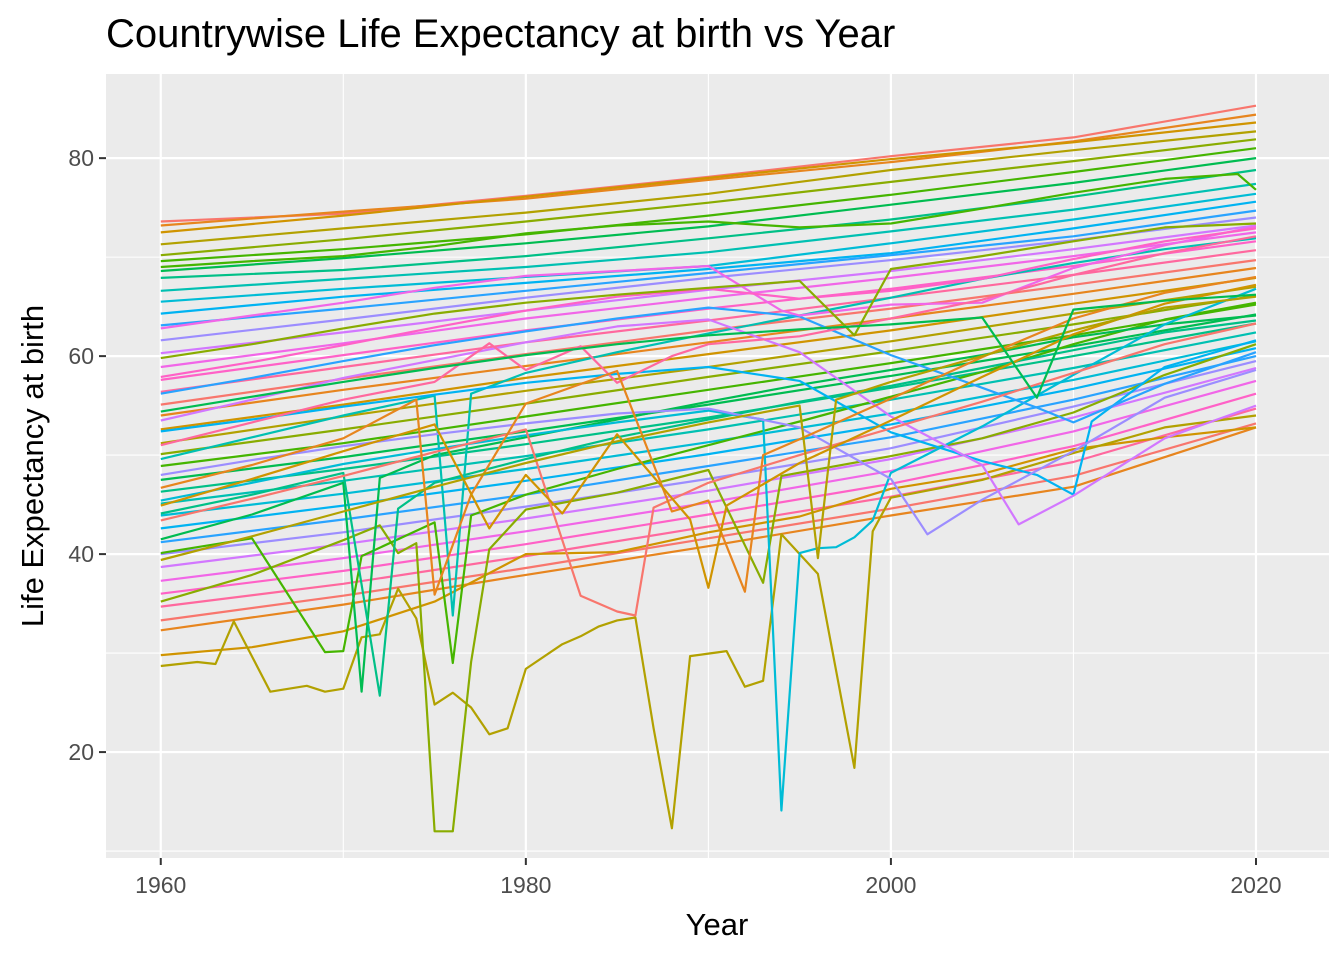  Describe the element at coordinates (160, 885) in the screenshot. I see `x-tick-label: 1960` at that location.